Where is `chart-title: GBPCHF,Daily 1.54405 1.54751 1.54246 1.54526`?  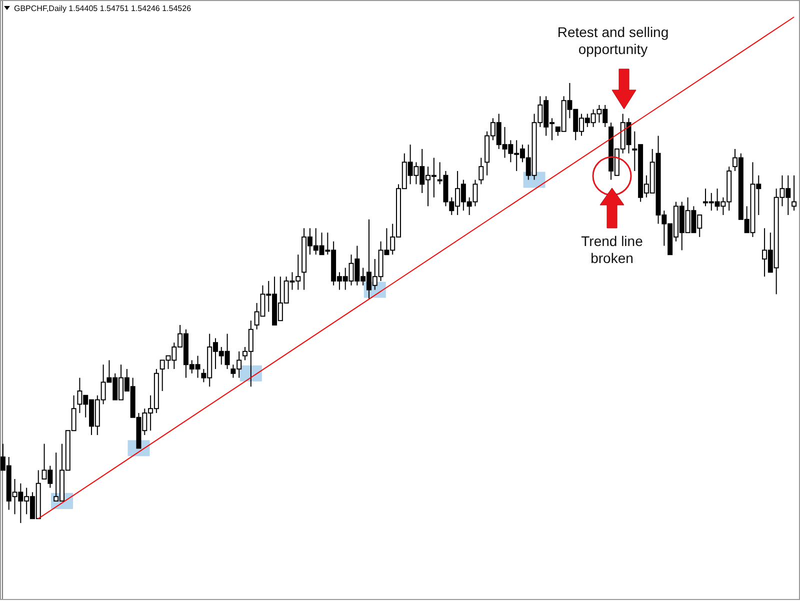 chart-title: GBPCHF,Daily 1.54405 1.54751 1.54246 1.54526 is located at coordinates (103, 8).